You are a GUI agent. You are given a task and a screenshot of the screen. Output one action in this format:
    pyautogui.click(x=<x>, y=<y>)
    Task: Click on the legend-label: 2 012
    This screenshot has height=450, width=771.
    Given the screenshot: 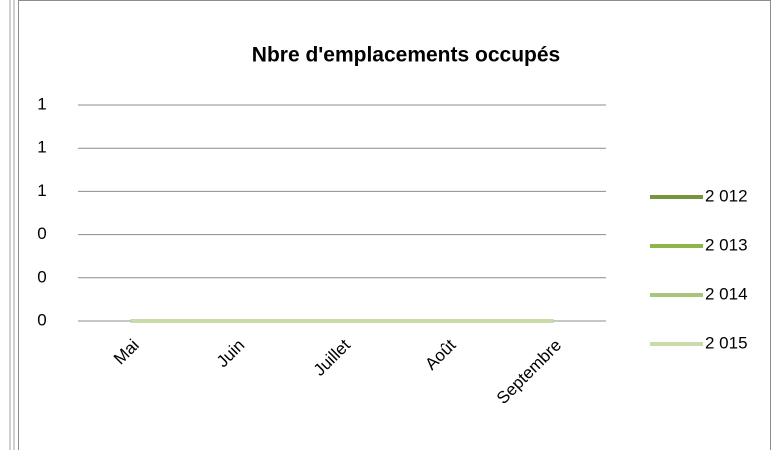 What is the action you would take?
    pyautogui.click(x=726, y=195)
    